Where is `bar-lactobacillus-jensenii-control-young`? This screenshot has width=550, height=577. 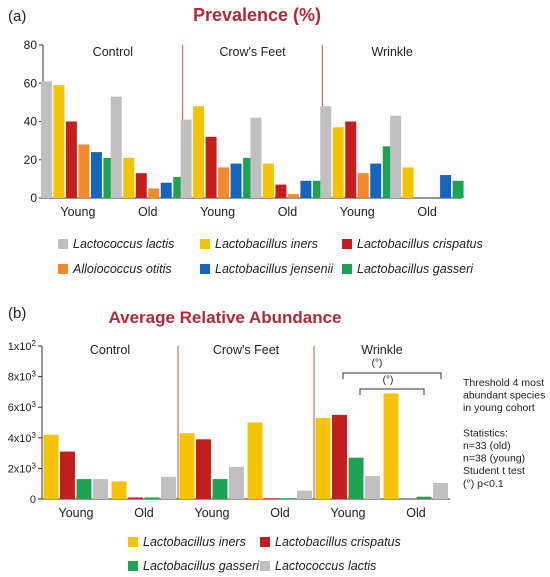
bar-lactobacillus-jensenii-control-young is located at coordinates (96, 175).